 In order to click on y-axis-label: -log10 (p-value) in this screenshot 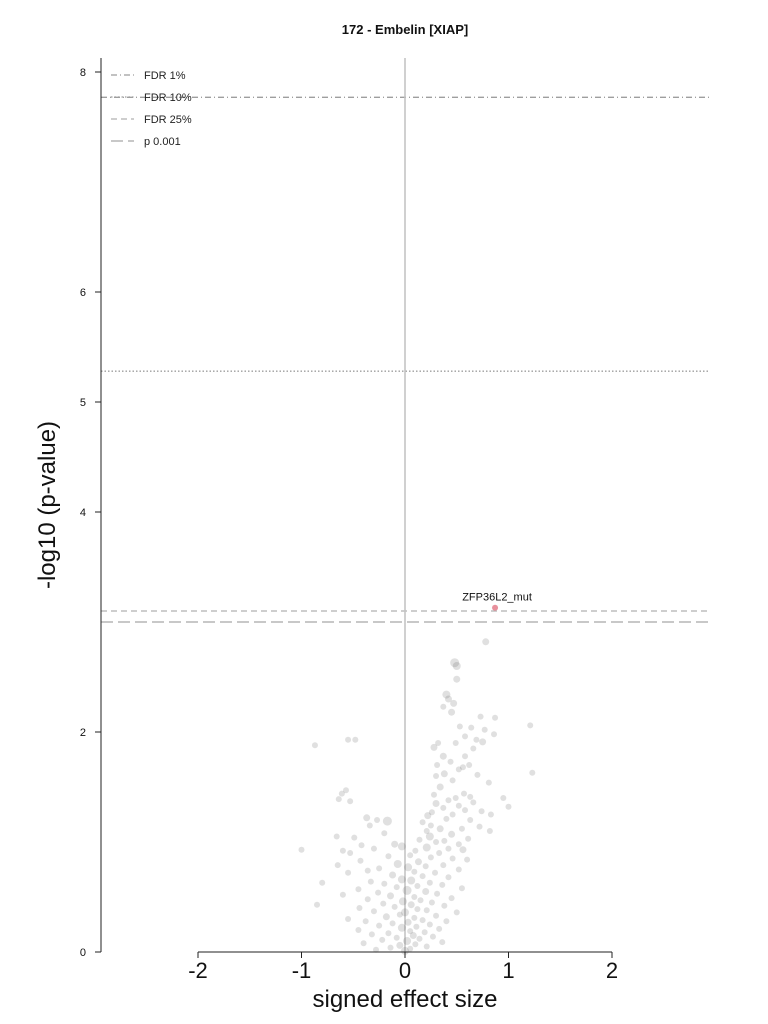, I will do `click(47, 505)`.